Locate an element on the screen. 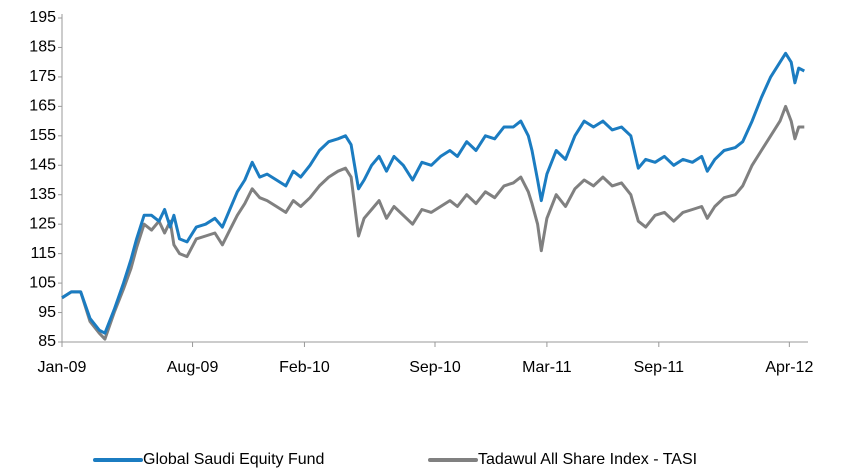 The height and width of the screenshot is (470, 843). x-tick-label: Sep-11 is located at coordinates (659, 367).